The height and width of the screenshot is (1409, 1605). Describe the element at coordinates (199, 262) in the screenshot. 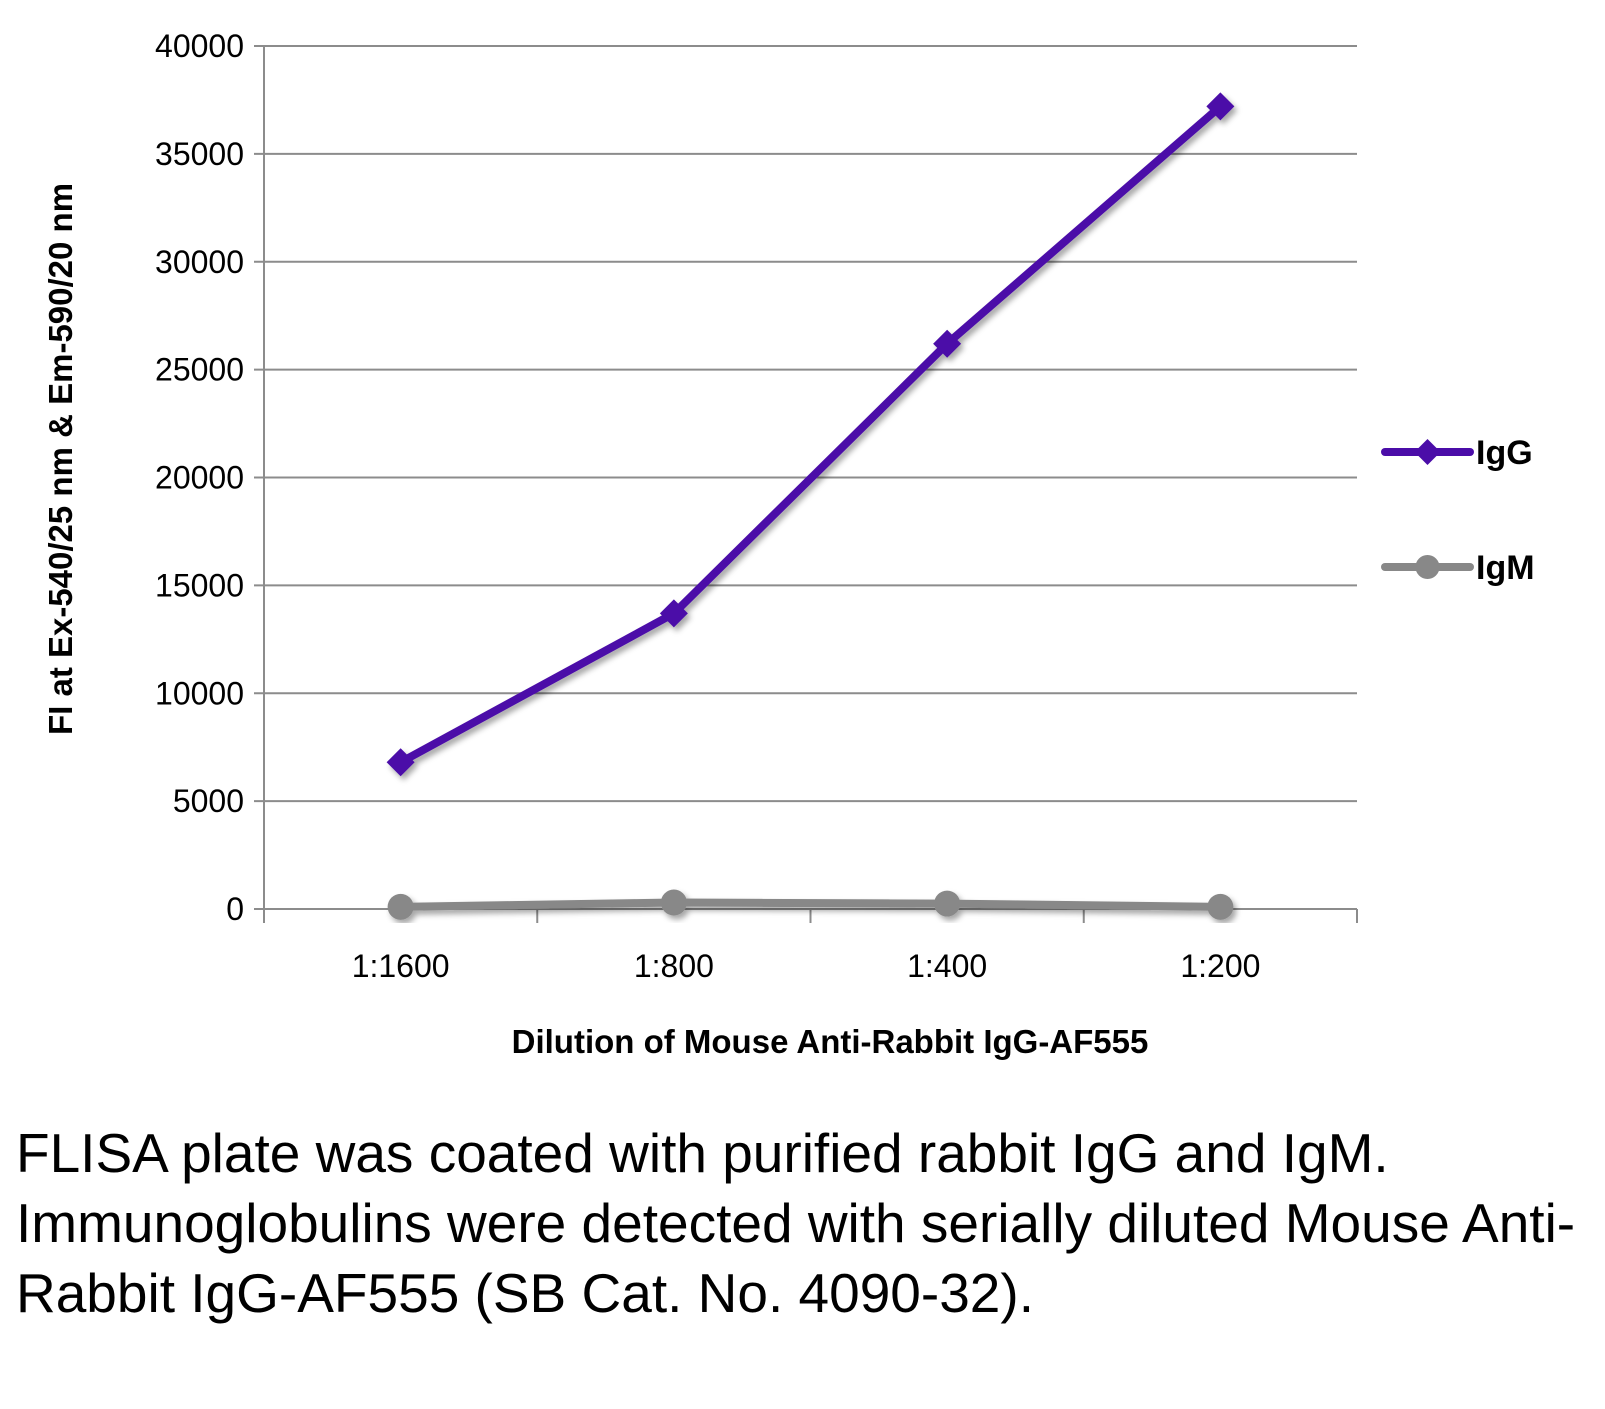

I see `y-tick-label: 30000` at that location.